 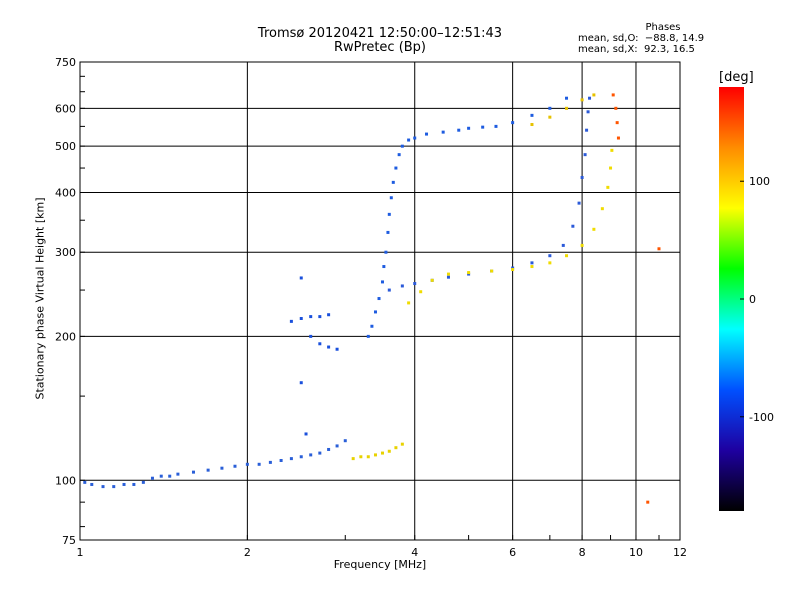 What do you see at coordinates (636, 552) in the screenshot?
I see `x-tick-label: 10` at bounding box center [636, 552].